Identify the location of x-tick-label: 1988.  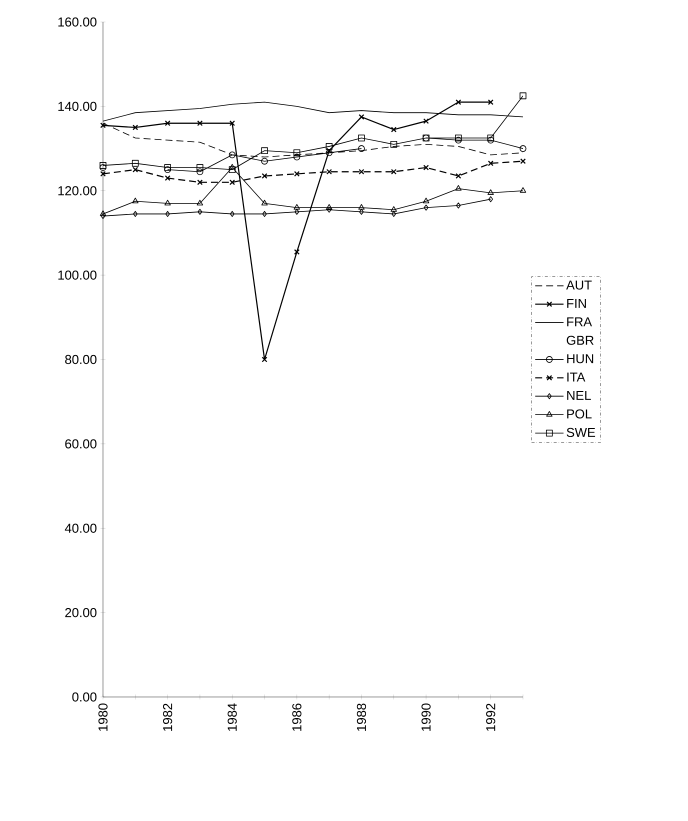
(361, 717).